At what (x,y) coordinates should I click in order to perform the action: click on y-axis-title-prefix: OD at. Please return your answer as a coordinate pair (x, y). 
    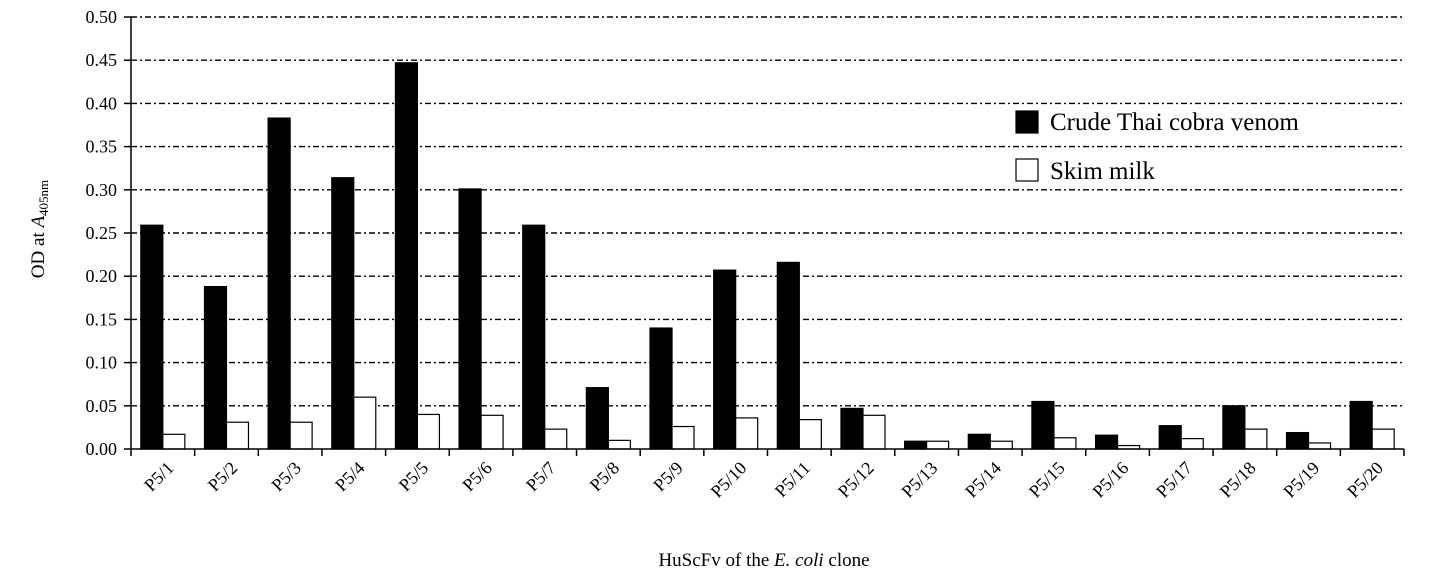
    Looking at the image, I should click on (38, 253).